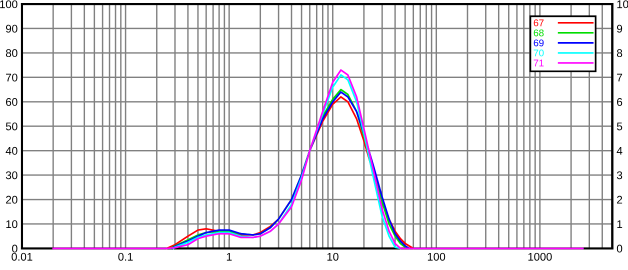  What do you see at coordinates (12, 28) in the screenshot?
I see `y-tick-label: 90` at bounding box center [12, 28].